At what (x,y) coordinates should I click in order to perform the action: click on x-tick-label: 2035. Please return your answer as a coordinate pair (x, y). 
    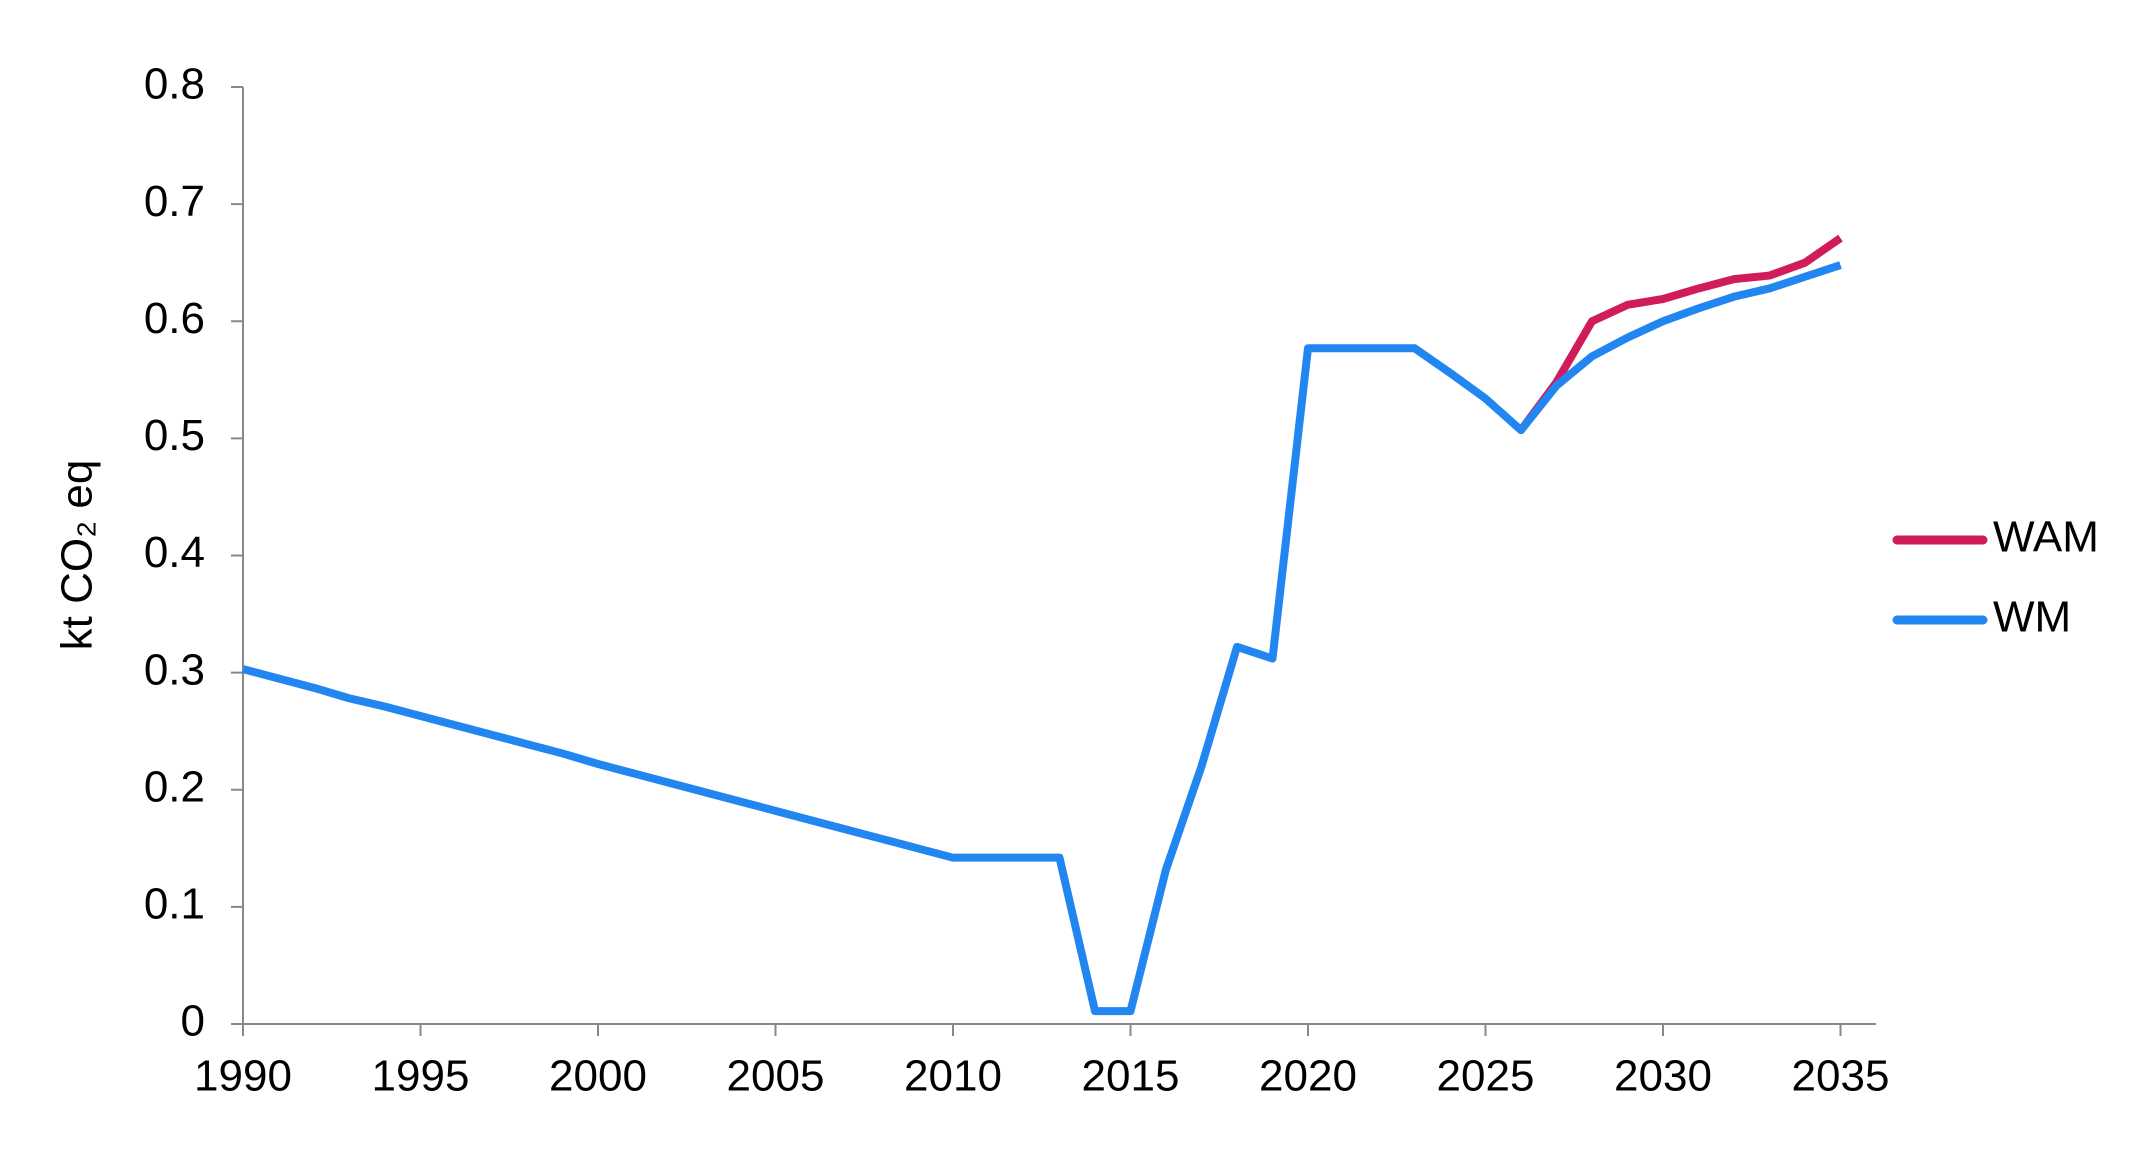
    Looking at the image, I should click on (1841, 1076).